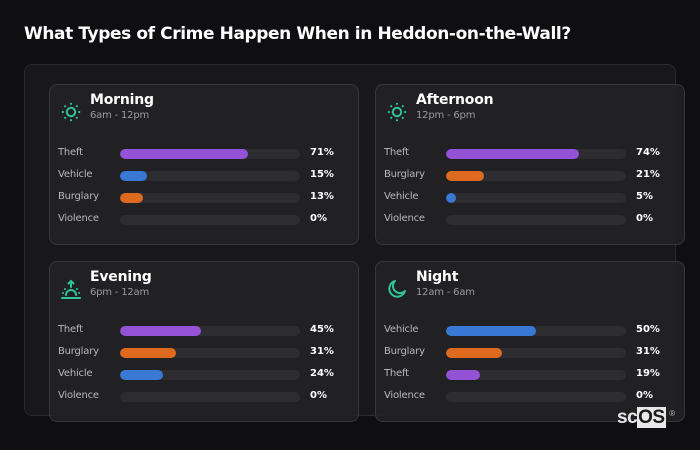 This screenshot has width=700, height=450. I want to click on bar-row: Burglary 13%, so click(208, 202).